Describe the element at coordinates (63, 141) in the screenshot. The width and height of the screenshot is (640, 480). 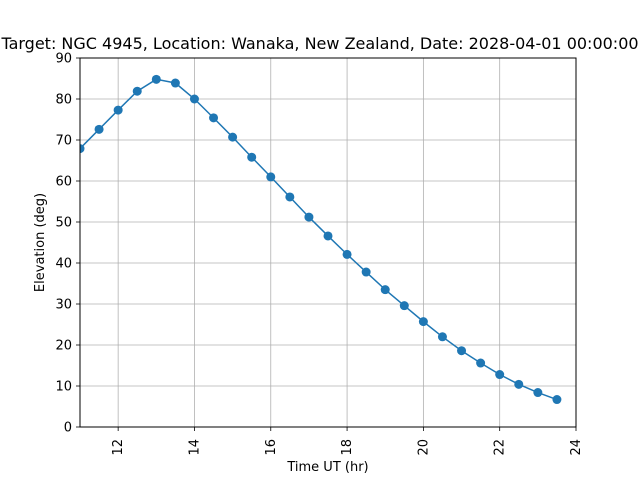
I see `y-tick-label: 70` at that location.